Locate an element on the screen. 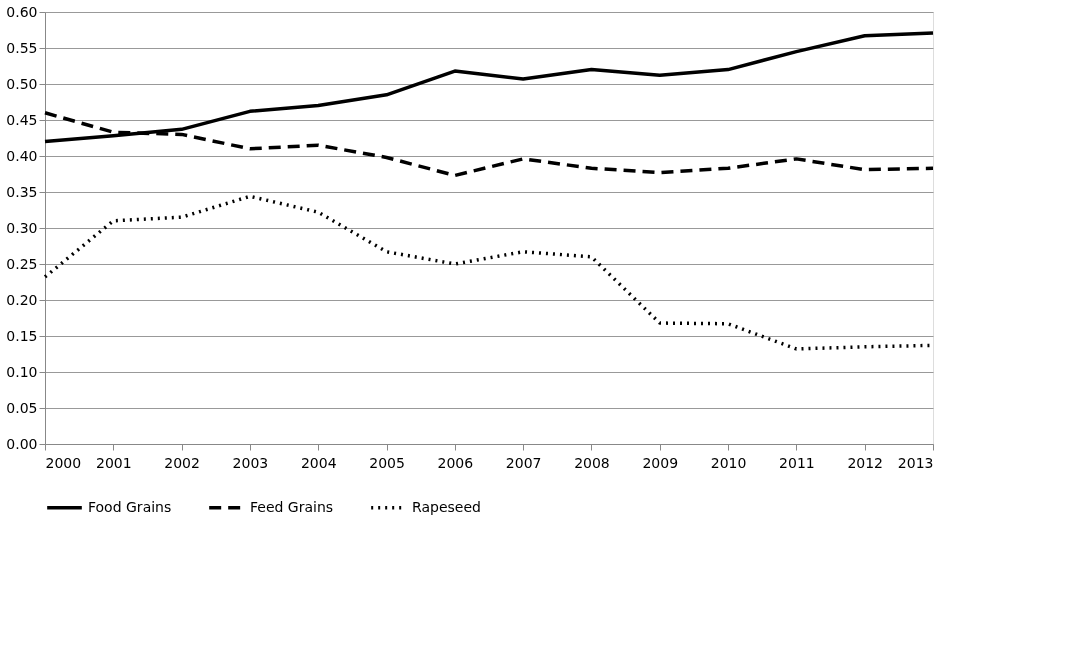 Image resolution: width=1069 pixels, height=650 pixels. y-tick-label: 0.10 is located at coordinates (22, 371).